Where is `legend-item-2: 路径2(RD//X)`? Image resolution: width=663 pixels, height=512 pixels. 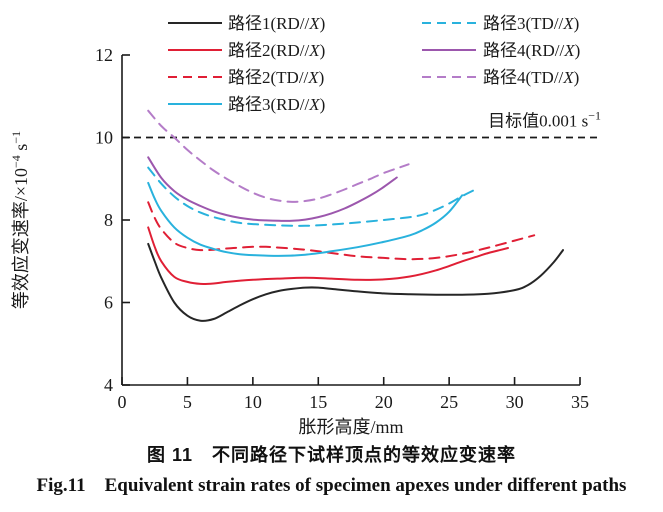
legend-item-2: 路径2(RD//X) is located at coordinates (246, 50).